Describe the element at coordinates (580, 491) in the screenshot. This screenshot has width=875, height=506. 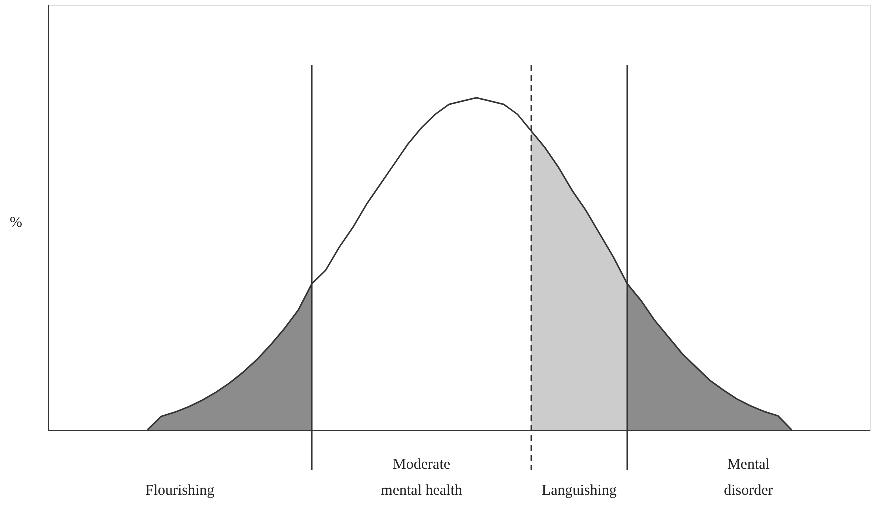
I see `text: Languishing` at that location.